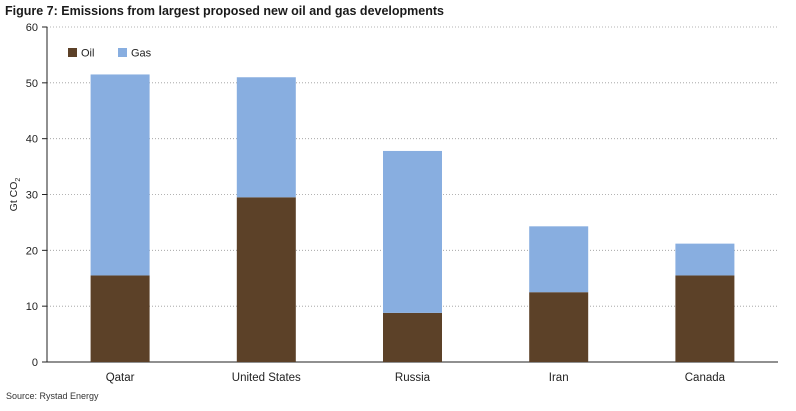 The image size is (796, 411). Describe the element at coordinates (266, 137) in the screenshot. I see `bar-gas-united-states` at that location.